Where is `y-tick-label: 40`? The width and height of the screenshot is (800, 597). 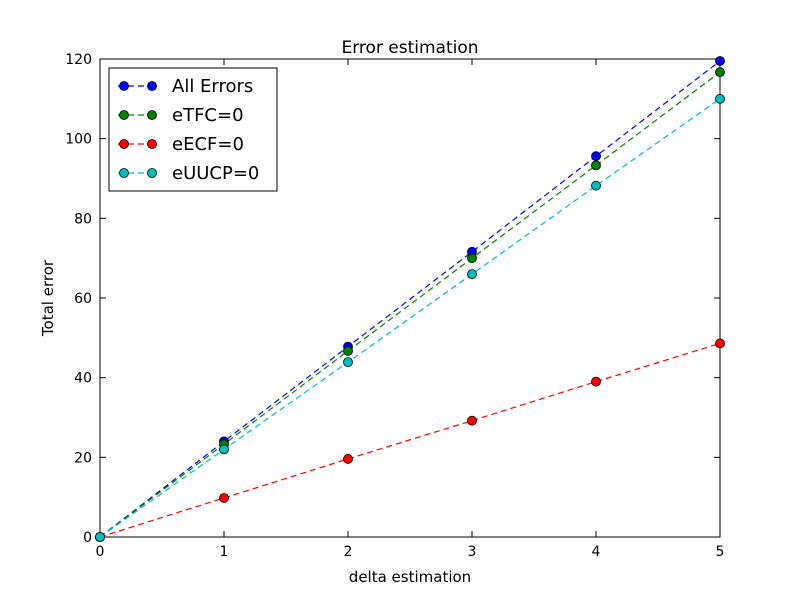
y-tick-label: 40 is located at coordinates (83, 379).